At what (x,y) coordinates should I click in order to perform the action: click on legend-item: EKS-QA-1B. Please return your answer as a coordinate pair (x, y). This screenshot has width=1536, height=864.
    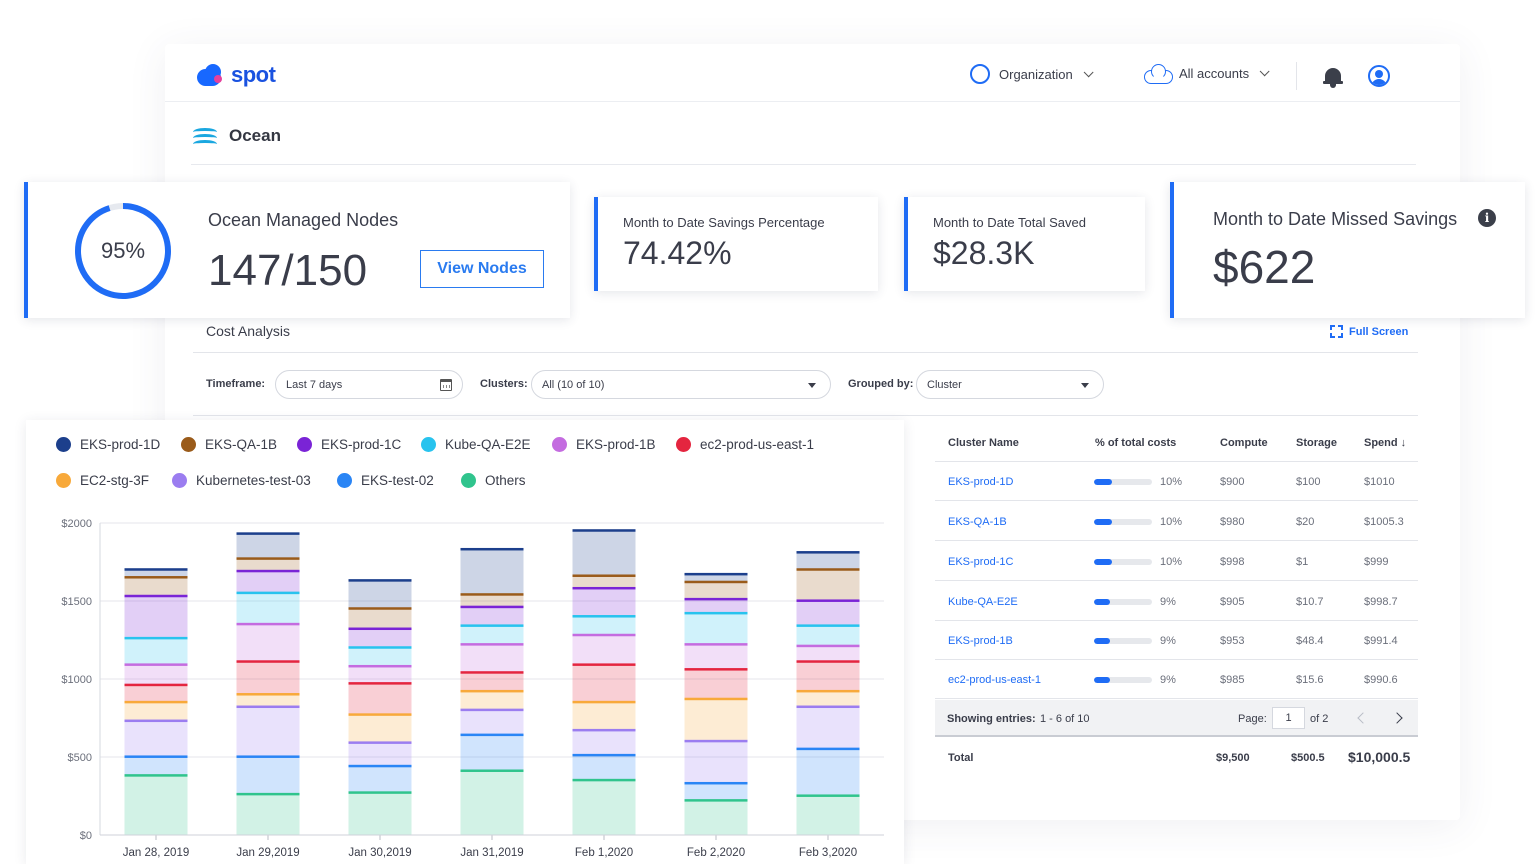
    Looking at the image, I should click on (229, 444).